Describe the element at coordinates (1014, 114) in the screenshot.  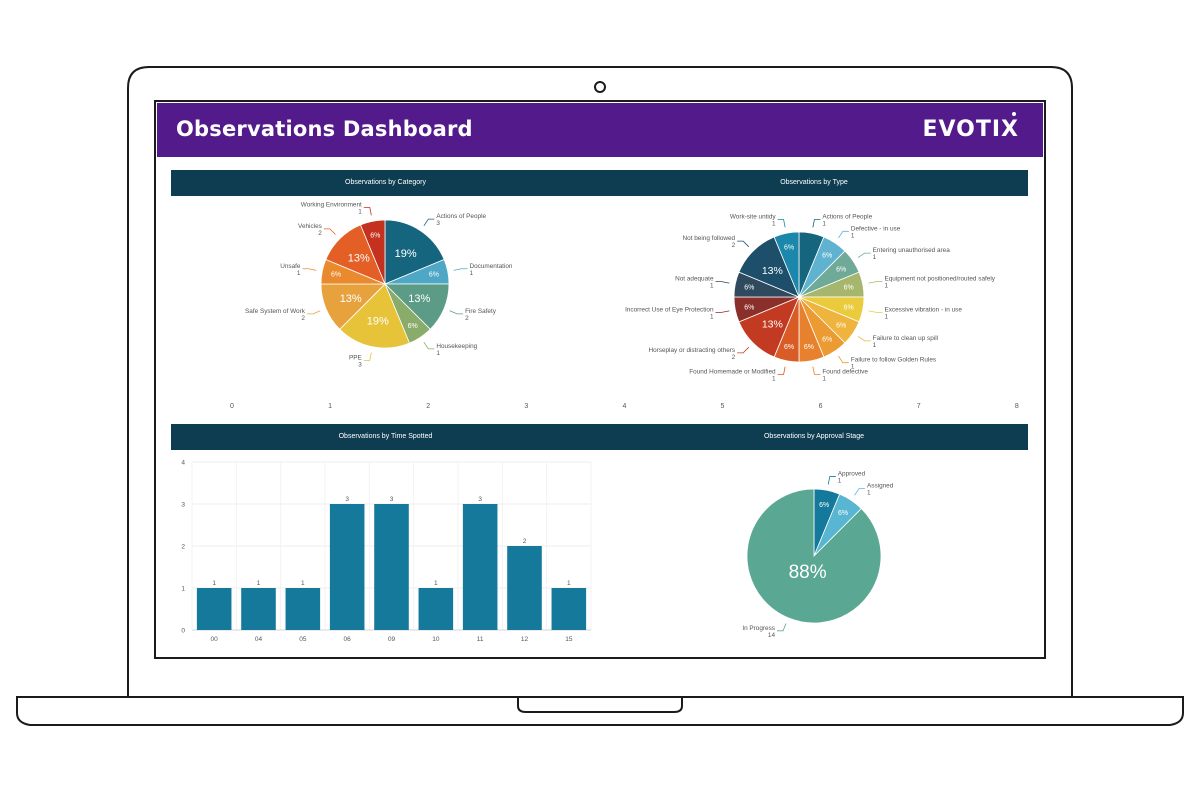
I see `logo-dot` at that location.